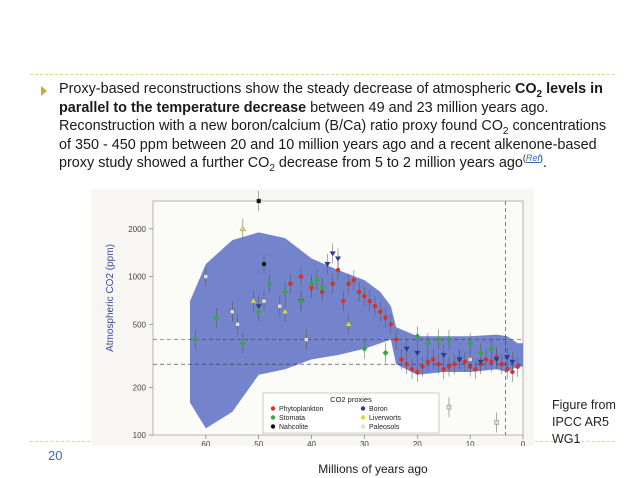 The width and height of the screenshot is (638, 478). What do you see at coordinates (140, 324) in the screenshot?
I see `y-tick-label-2: 500` at bounding box center [140, 324].